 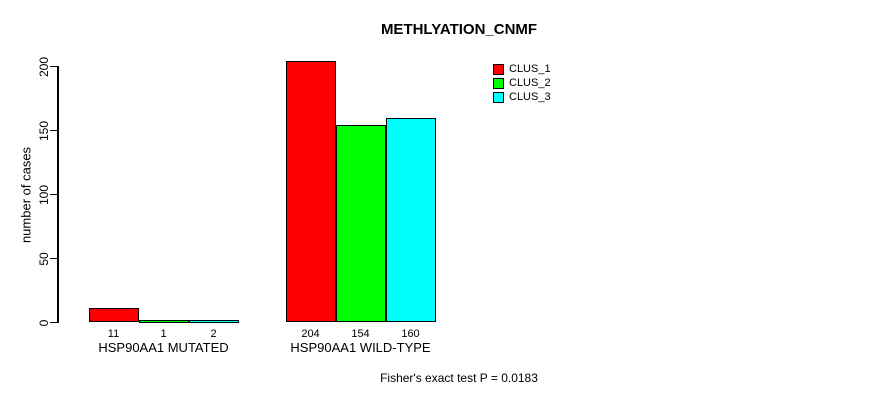 What do you see at coordinates (213, 334) in the screenshot?
I see `bar-value-label: 2` at bounding box center [213, 334].